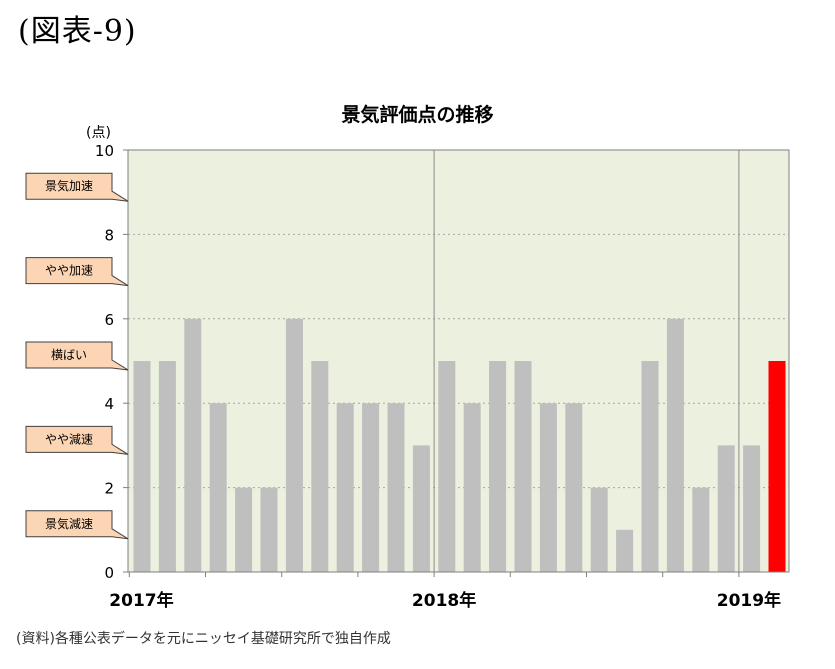 Image resolution: width=835 pixels, height=669 pixels. Describe the element at coordinates (109, 489) in the screenshot. I see `y-tick-label: 2` at that location.